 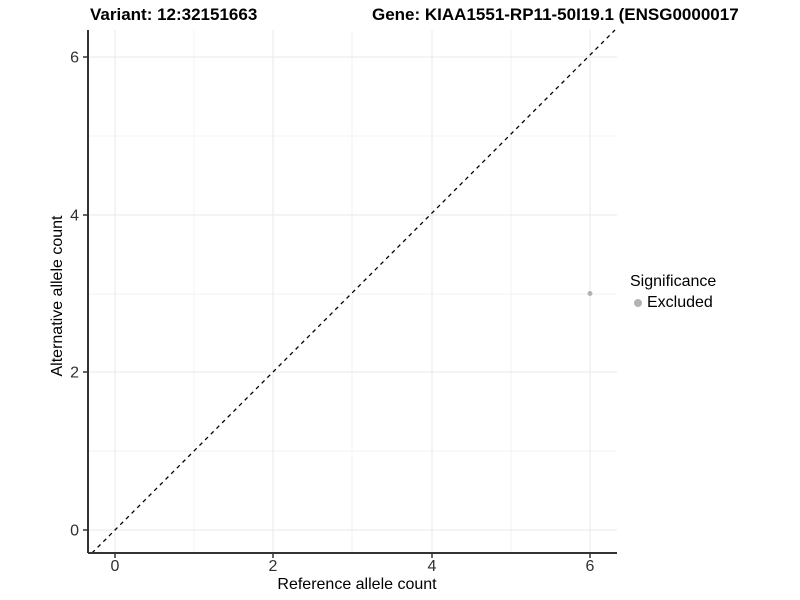 What do you see at coordinates (57, 296) in the screenshot?
I see `y-axis-title: Alternative allele count` at bounding box center [57, 296].